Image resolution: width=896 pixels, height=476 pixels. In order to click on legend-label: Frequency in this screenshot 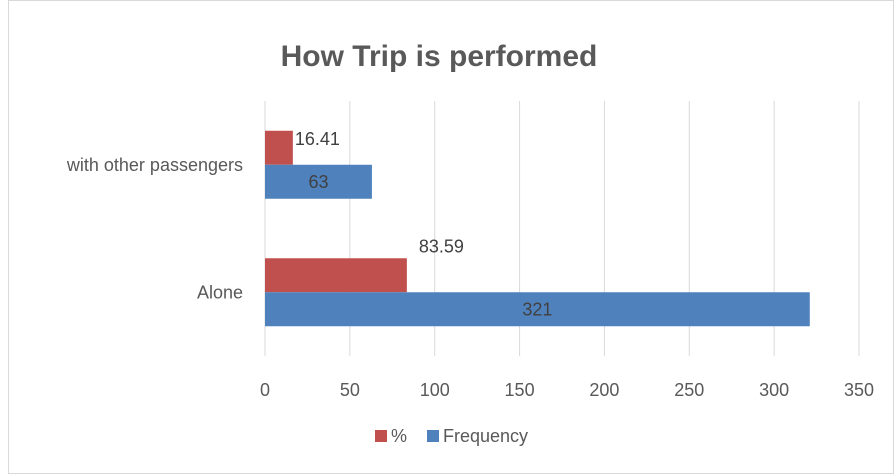, I will do `click(485, 436)`.